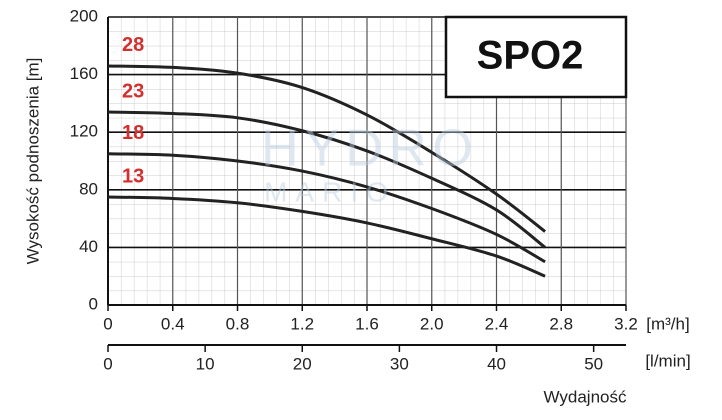  I want to click on x-tick-label: 2.0, so click(432, 323).